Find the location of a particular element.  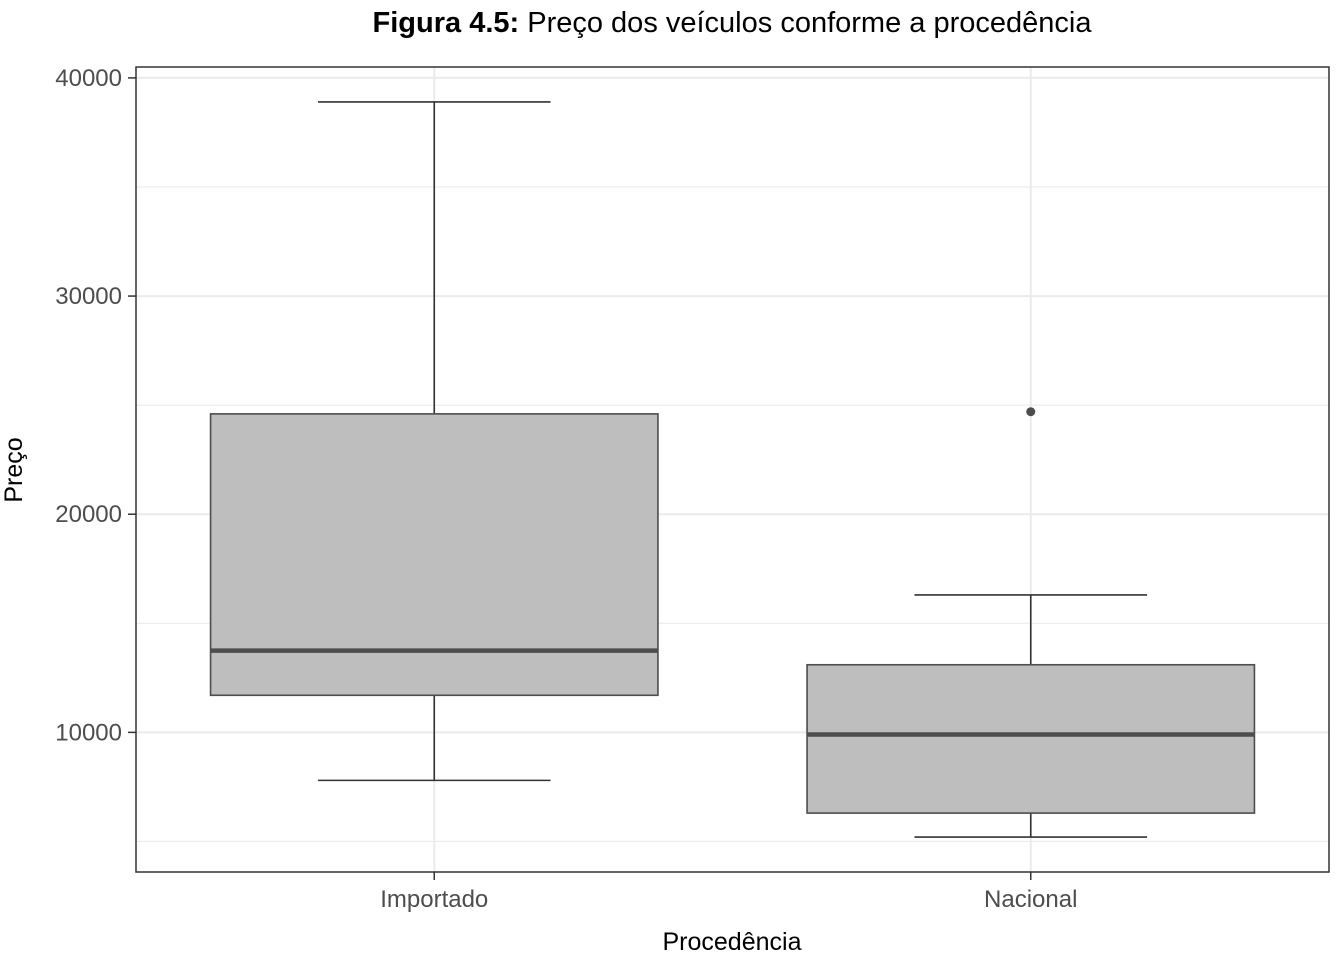

x-tick-label: Importado is located at coordinates (434, 899).